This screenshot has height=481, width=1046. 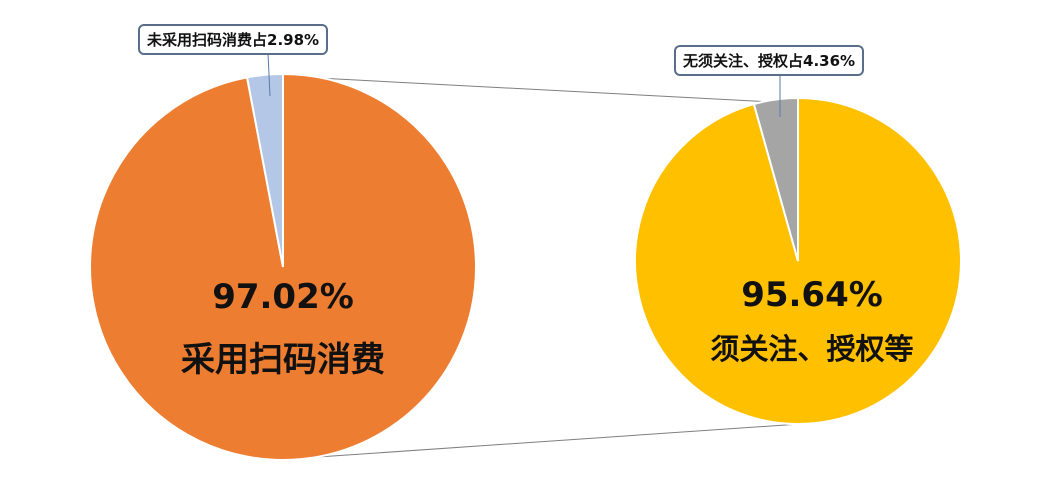 What do you see at coordinates (545, 90) in the screenshot?
I see `connector-line-top` at bounding box center [545, 90].